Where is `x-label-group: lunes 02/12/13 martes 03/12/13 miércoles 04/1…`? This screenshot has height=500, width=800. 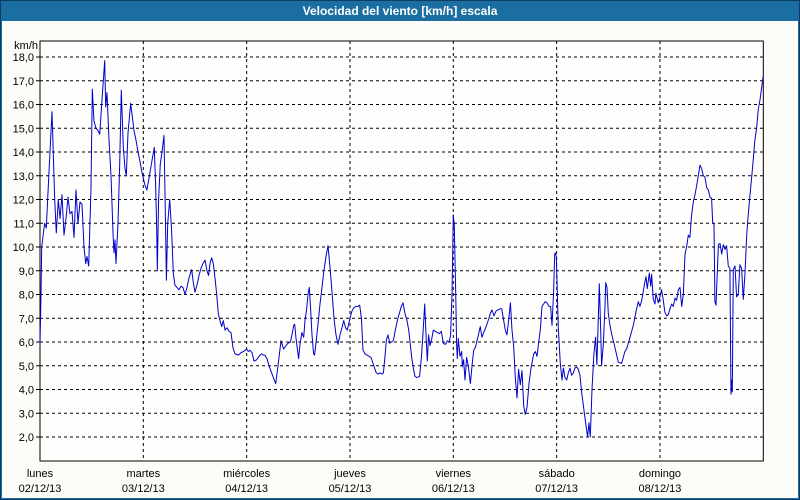 x-label-group: lunes 02/12/13 martes 03/12/13 miércoles 04/1… is located at coordinates (350, 481).